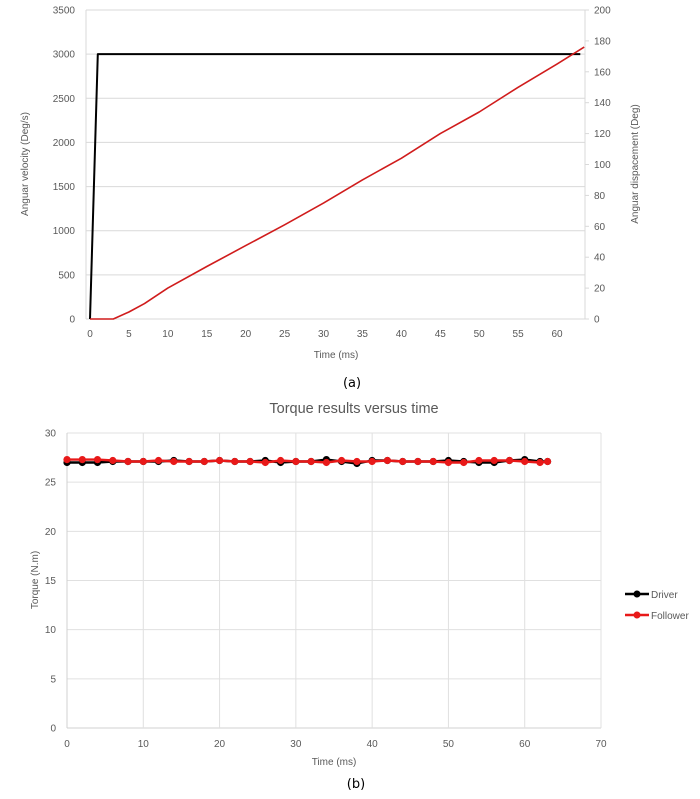 This screenshot has width=700, height=799. Describe the element at coordinates (602, 165) in the screenshot. I see `y2-tick-label: 100` at that location.